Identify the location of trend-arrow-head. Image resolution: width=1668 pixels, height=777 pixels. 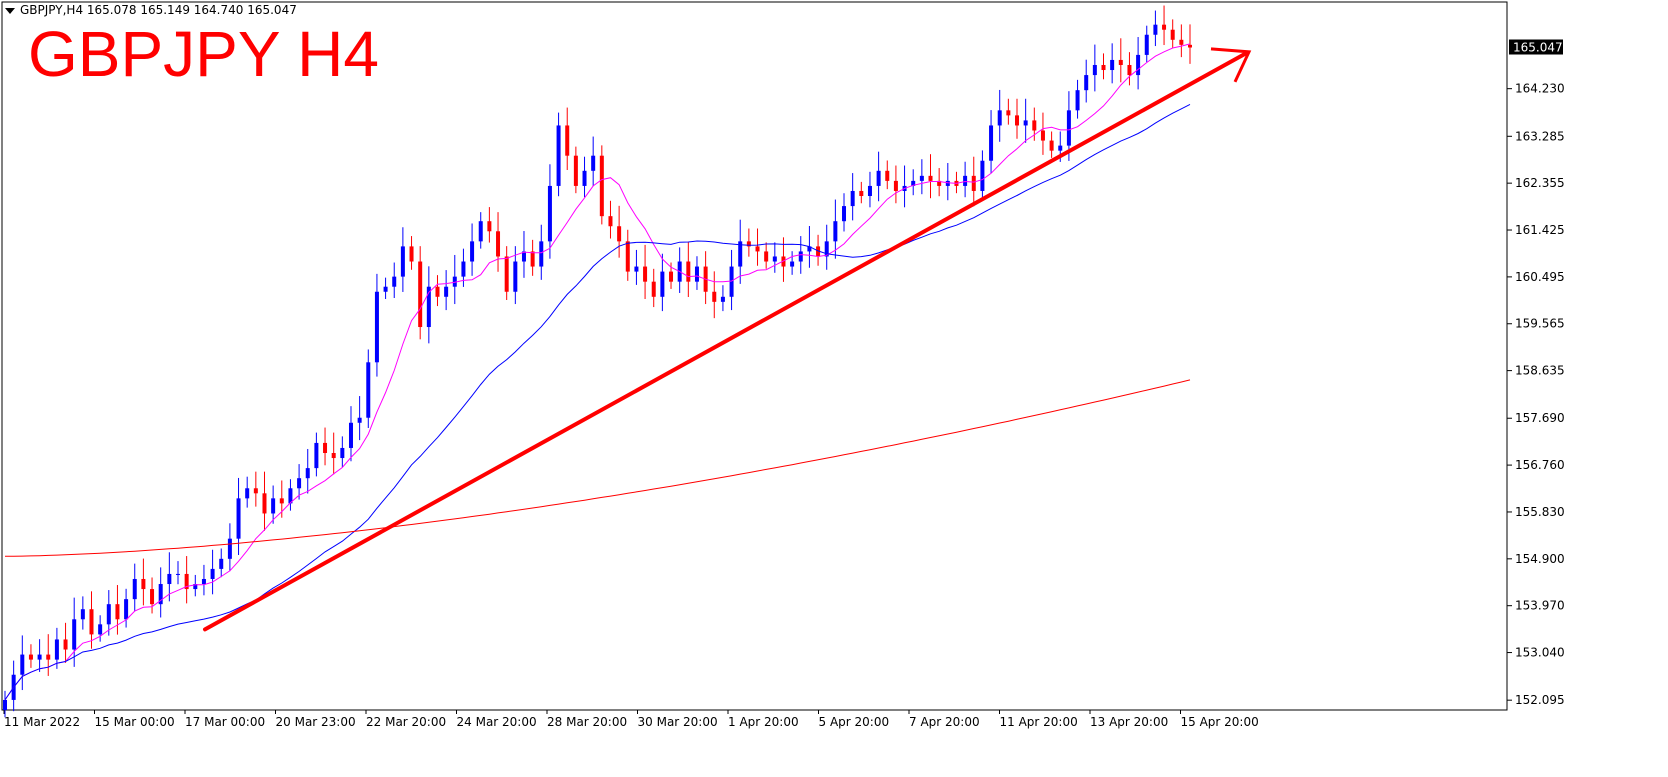
(1231, 65).